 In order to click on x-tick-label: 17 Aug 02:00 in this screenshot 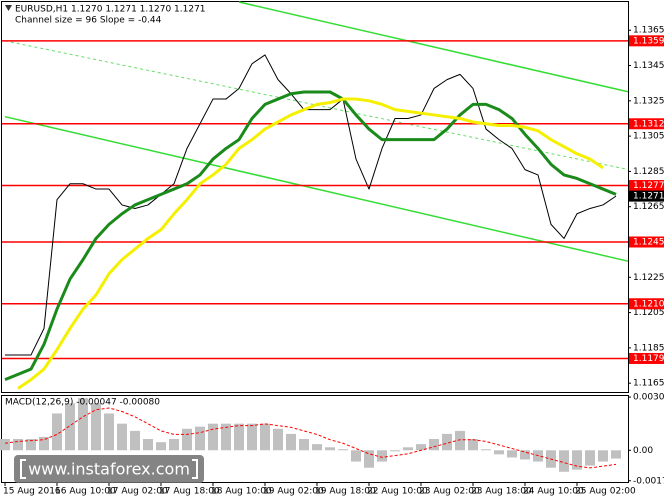, I will do `click(137, 492)`.